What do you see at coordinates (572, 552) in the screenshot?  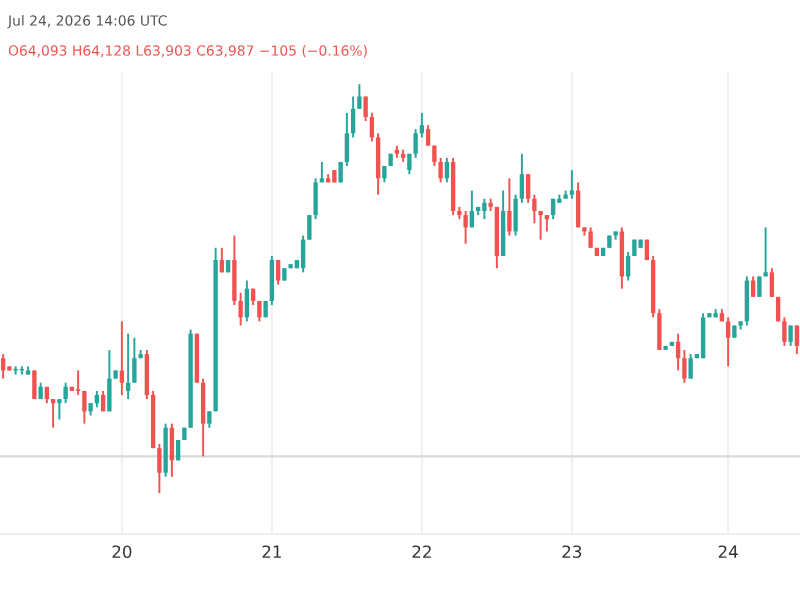 I see `x-tick-label: 23` at bounding box center [572, 552].